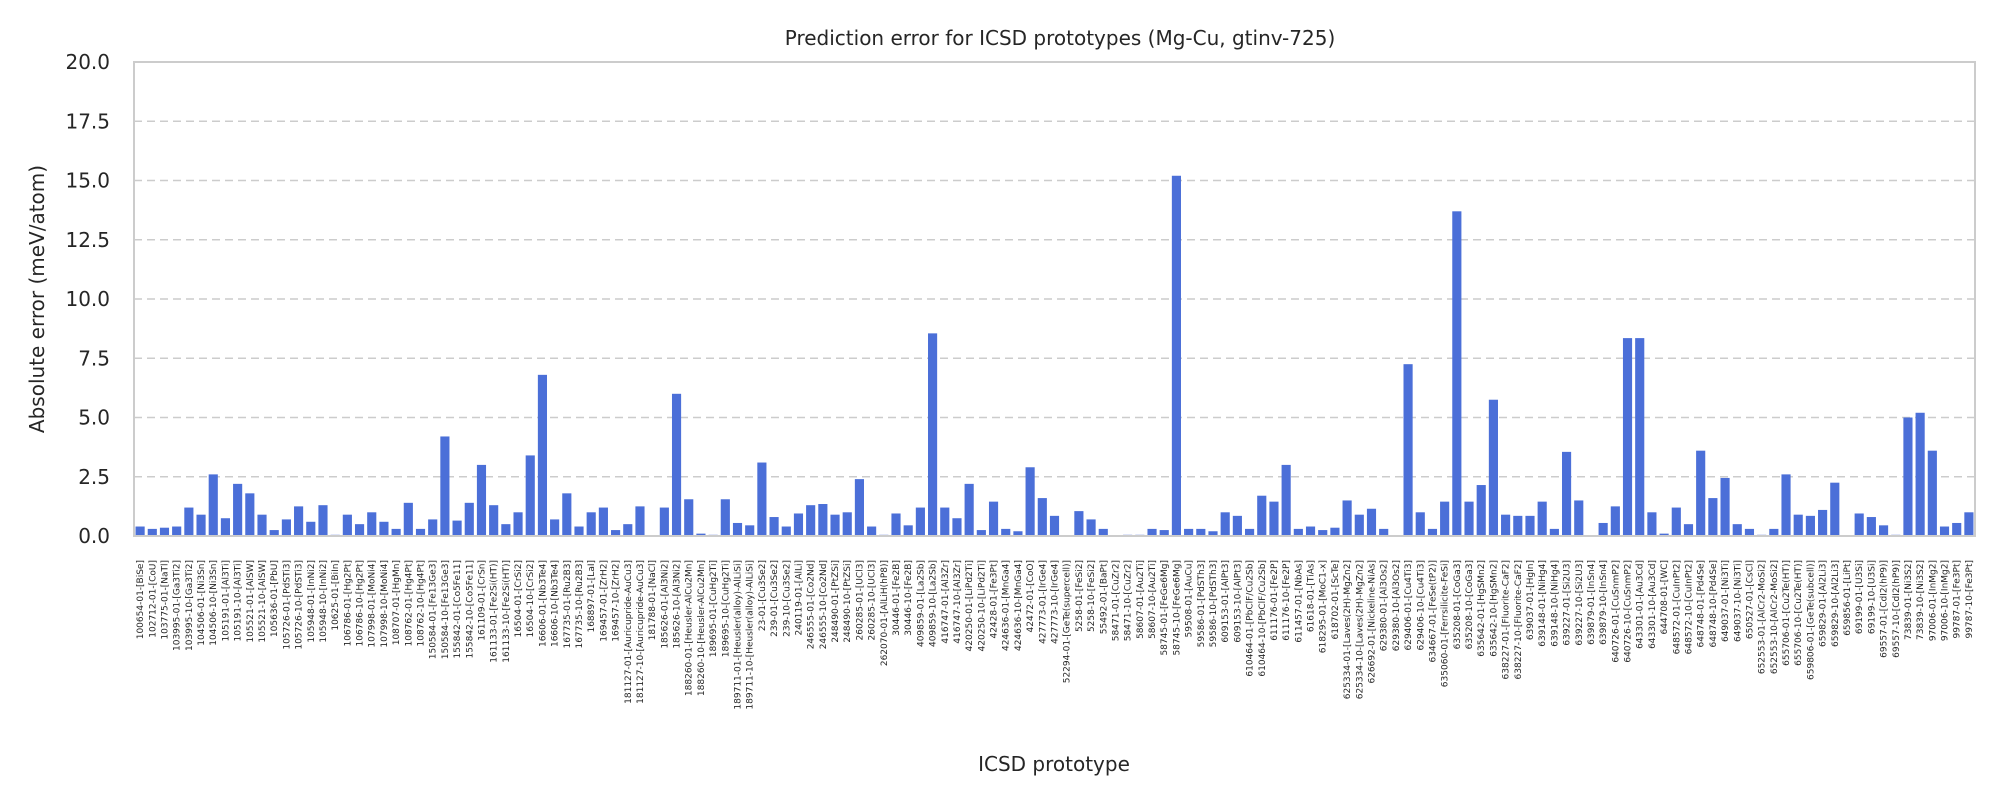 The width and height of the screenshot is (2000, 800). What do you see at coordinates (1421, 605) in the screenshot?
I see `x-tick-label: 629406-10-[Cu4Ti3]` at bounding box center [1421, 605].